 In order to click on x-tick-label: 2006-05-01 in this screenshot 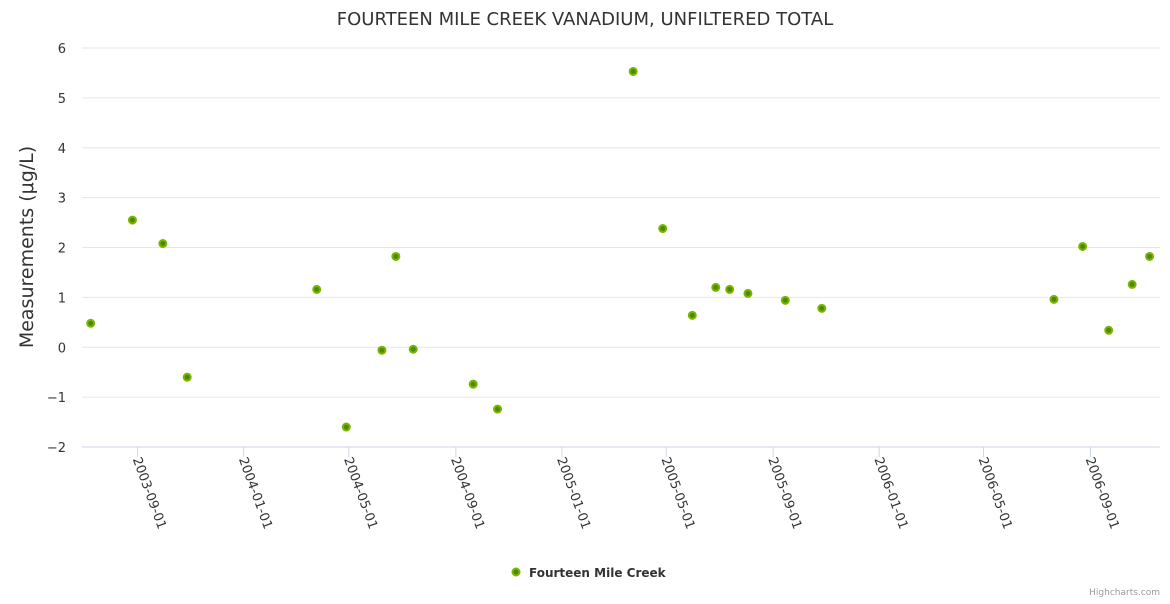, I will do `click(995, 493)`.